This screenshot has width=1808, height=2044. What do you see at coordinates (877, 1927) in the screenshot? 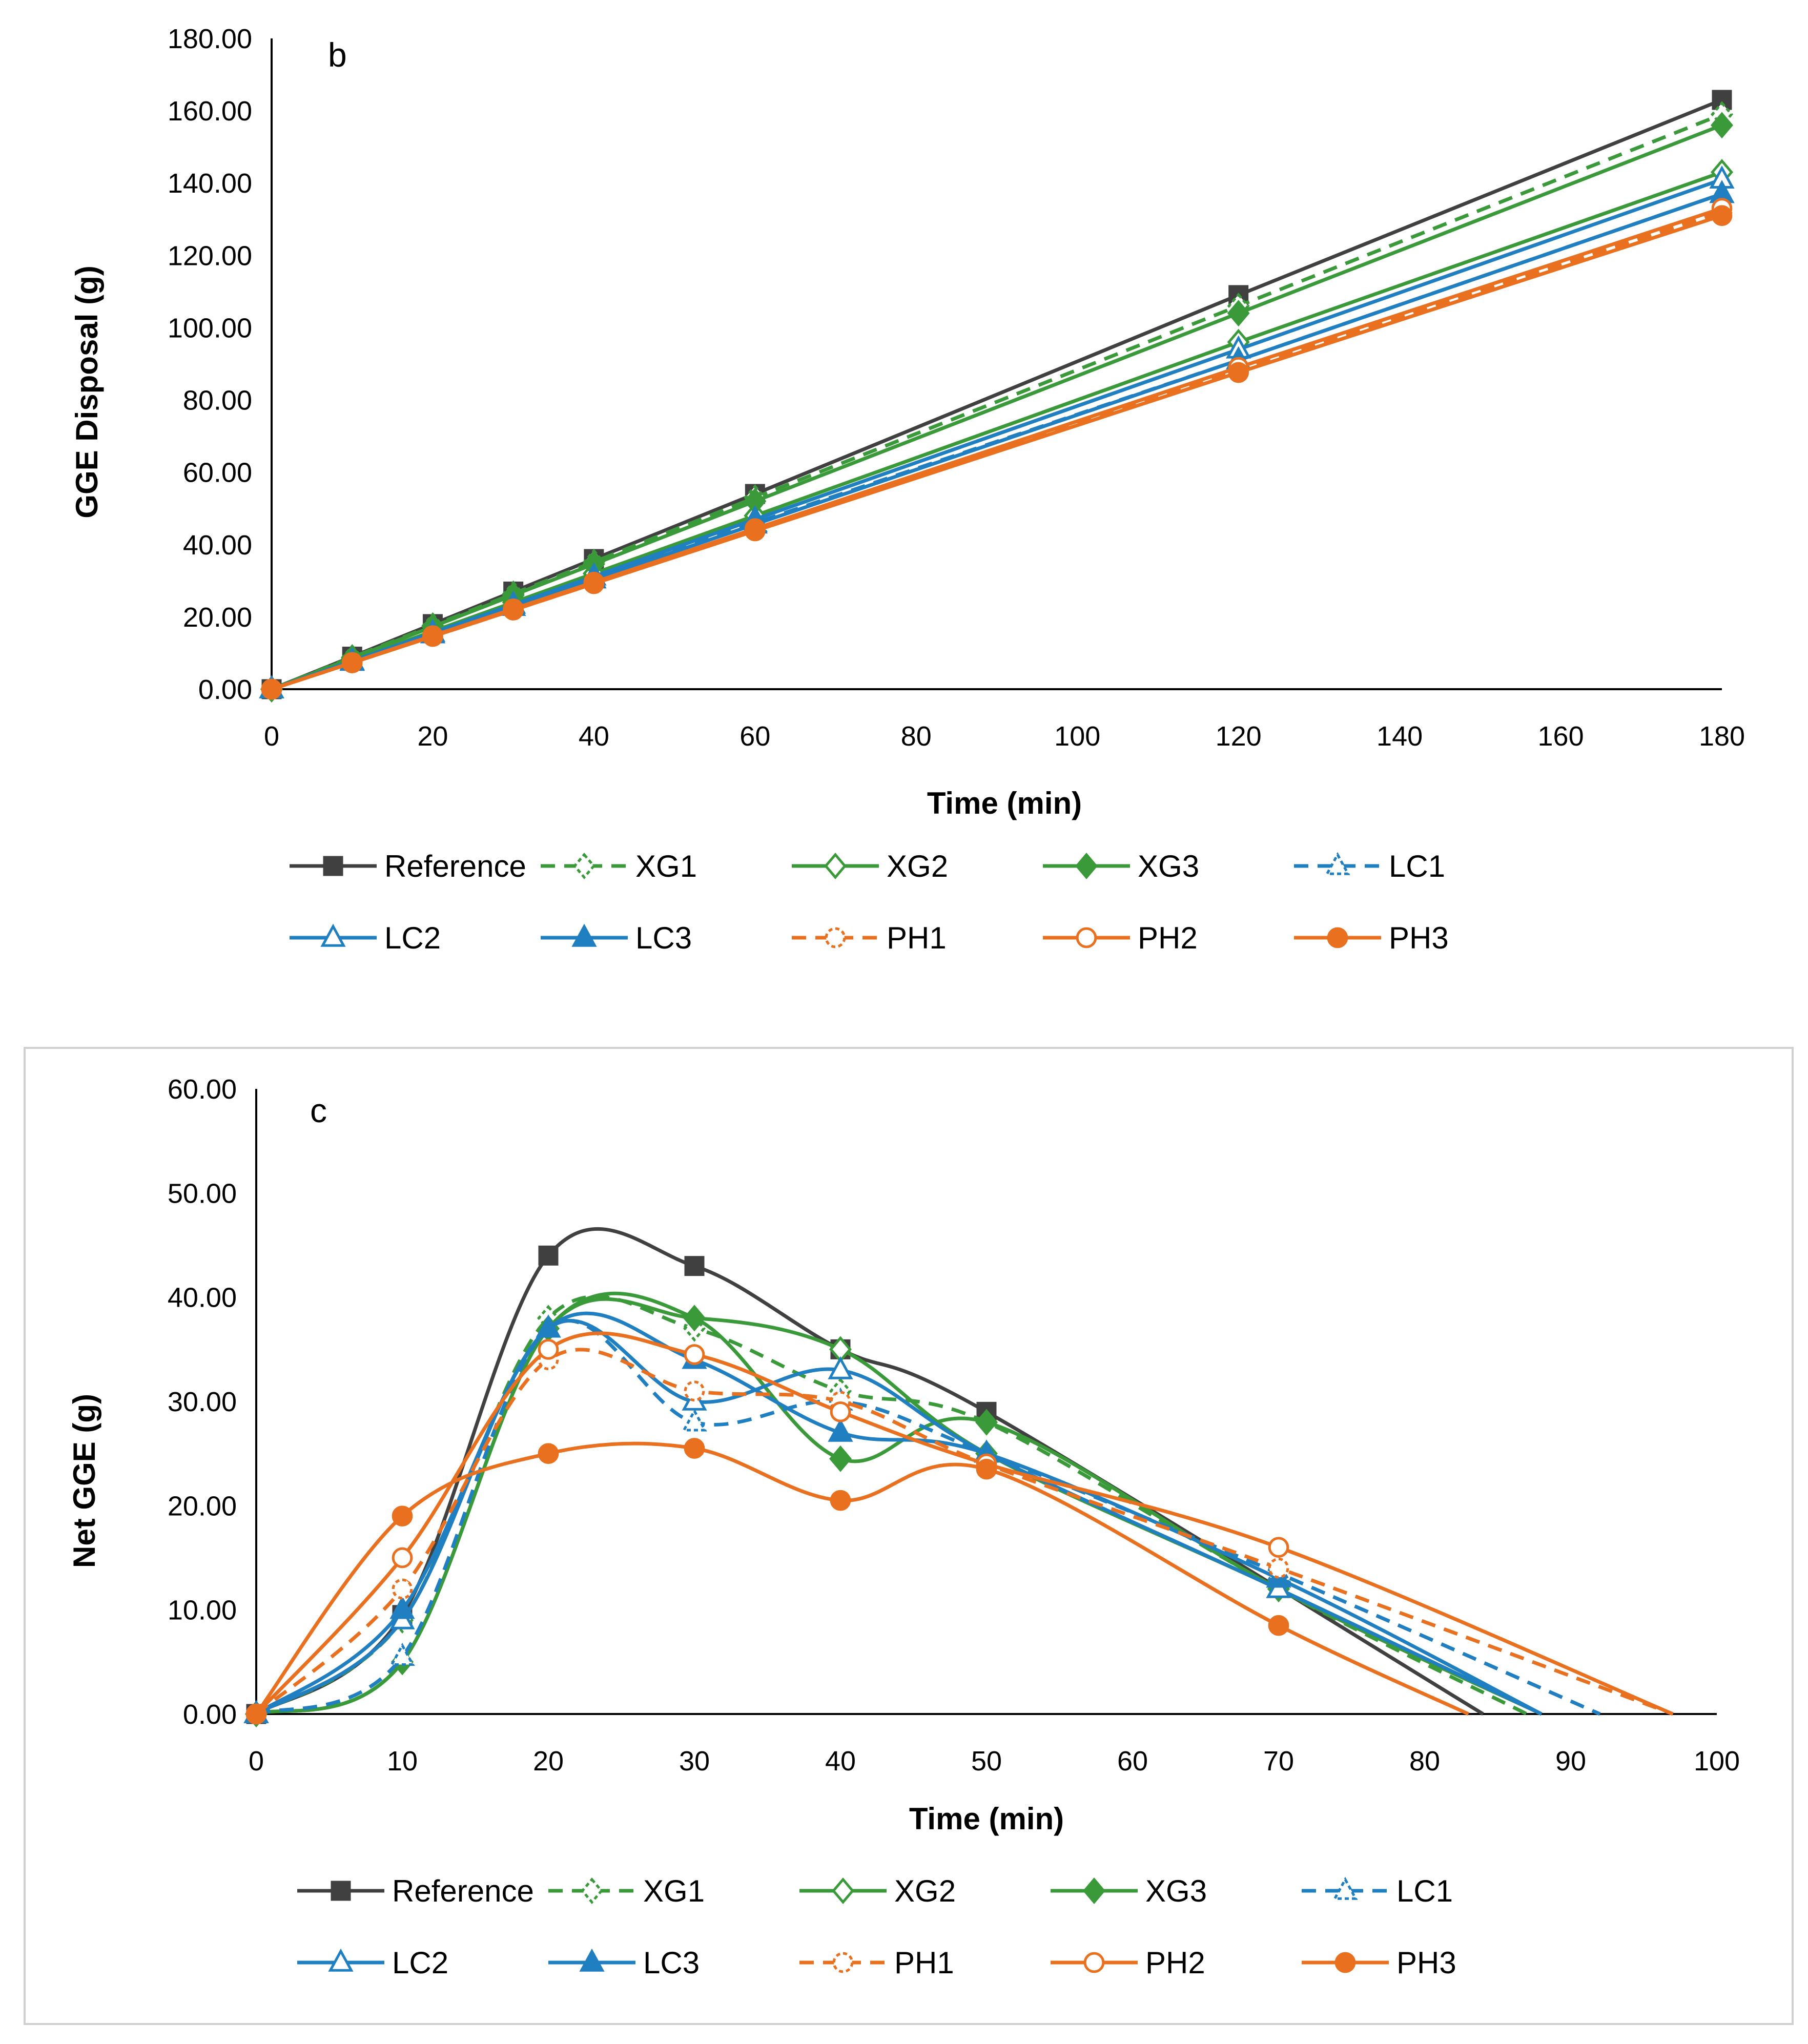
I see `legend-c: Reference XG1 XG2 XG3 LC1 LC2 LC3 PH1 PH2 PH3` at bounding box center [877, 1927].